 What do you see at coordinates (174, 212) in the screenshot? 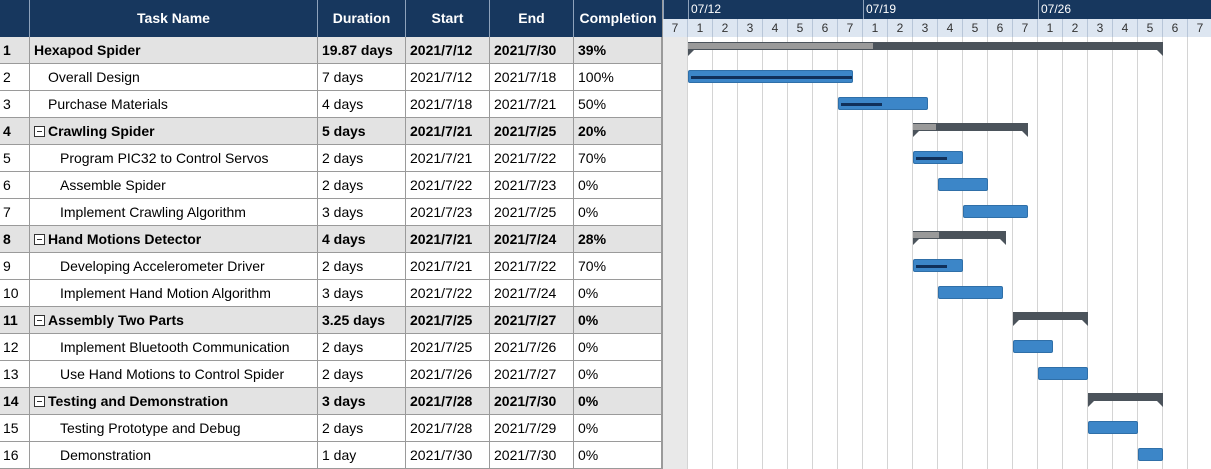
I see `task-name-cell: Implement Crawling Algorithm` at bounding box center [174, 212].